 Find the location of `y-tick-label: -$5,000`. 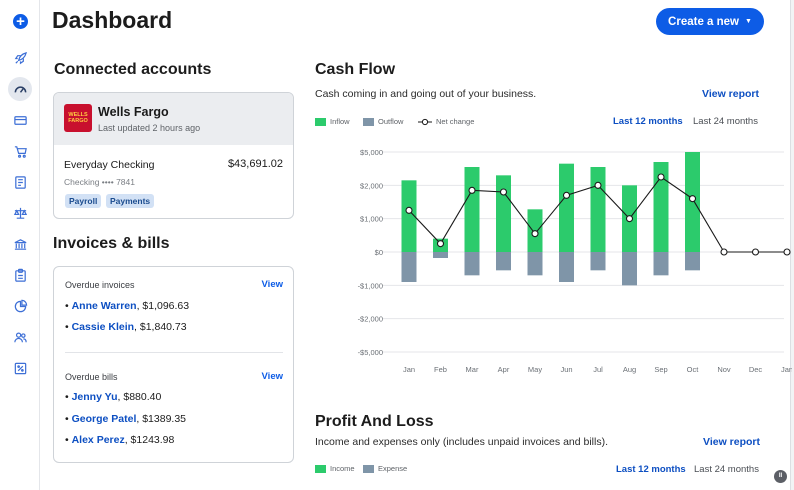

y-tick-label: -$5,000 is located at coordinates (370, 352).